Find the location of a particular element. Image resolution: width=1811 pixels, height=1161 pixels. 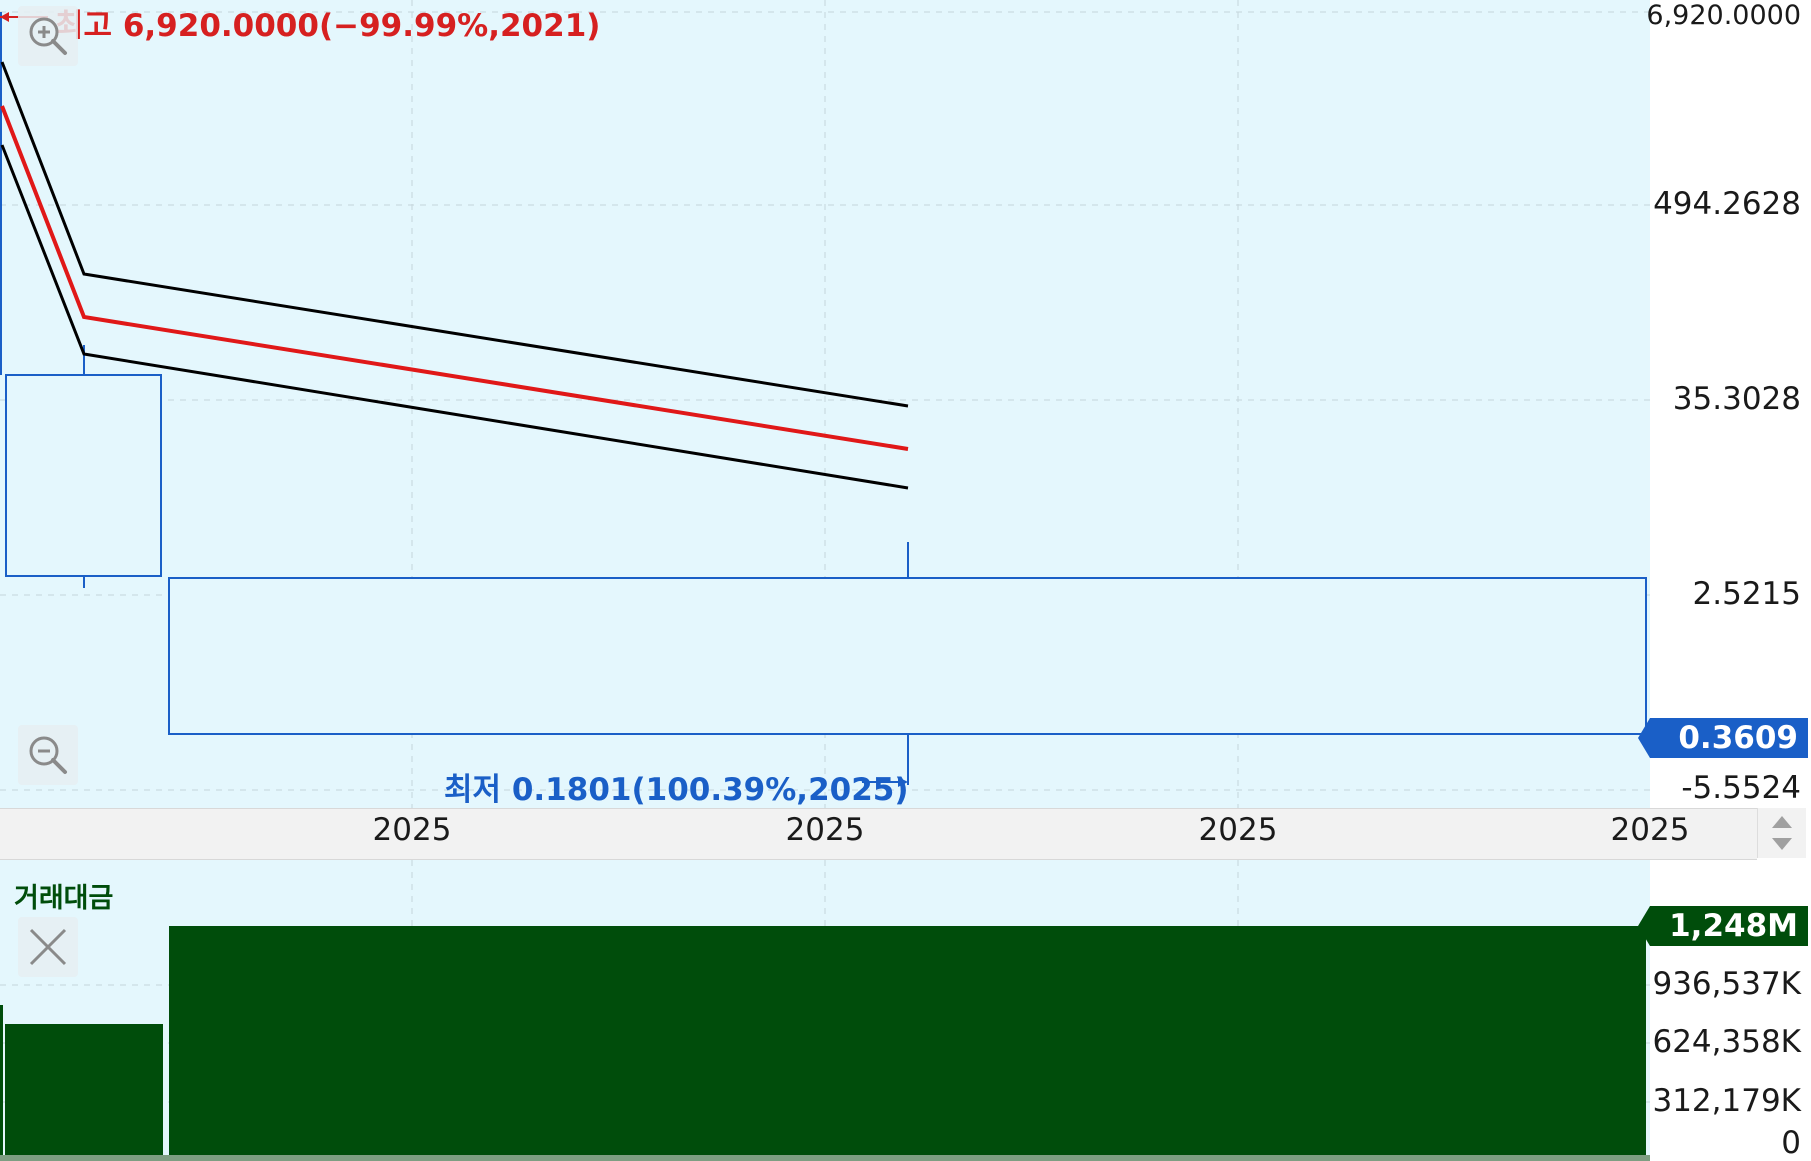

close-panel-button is located at coordinates (48, 947).